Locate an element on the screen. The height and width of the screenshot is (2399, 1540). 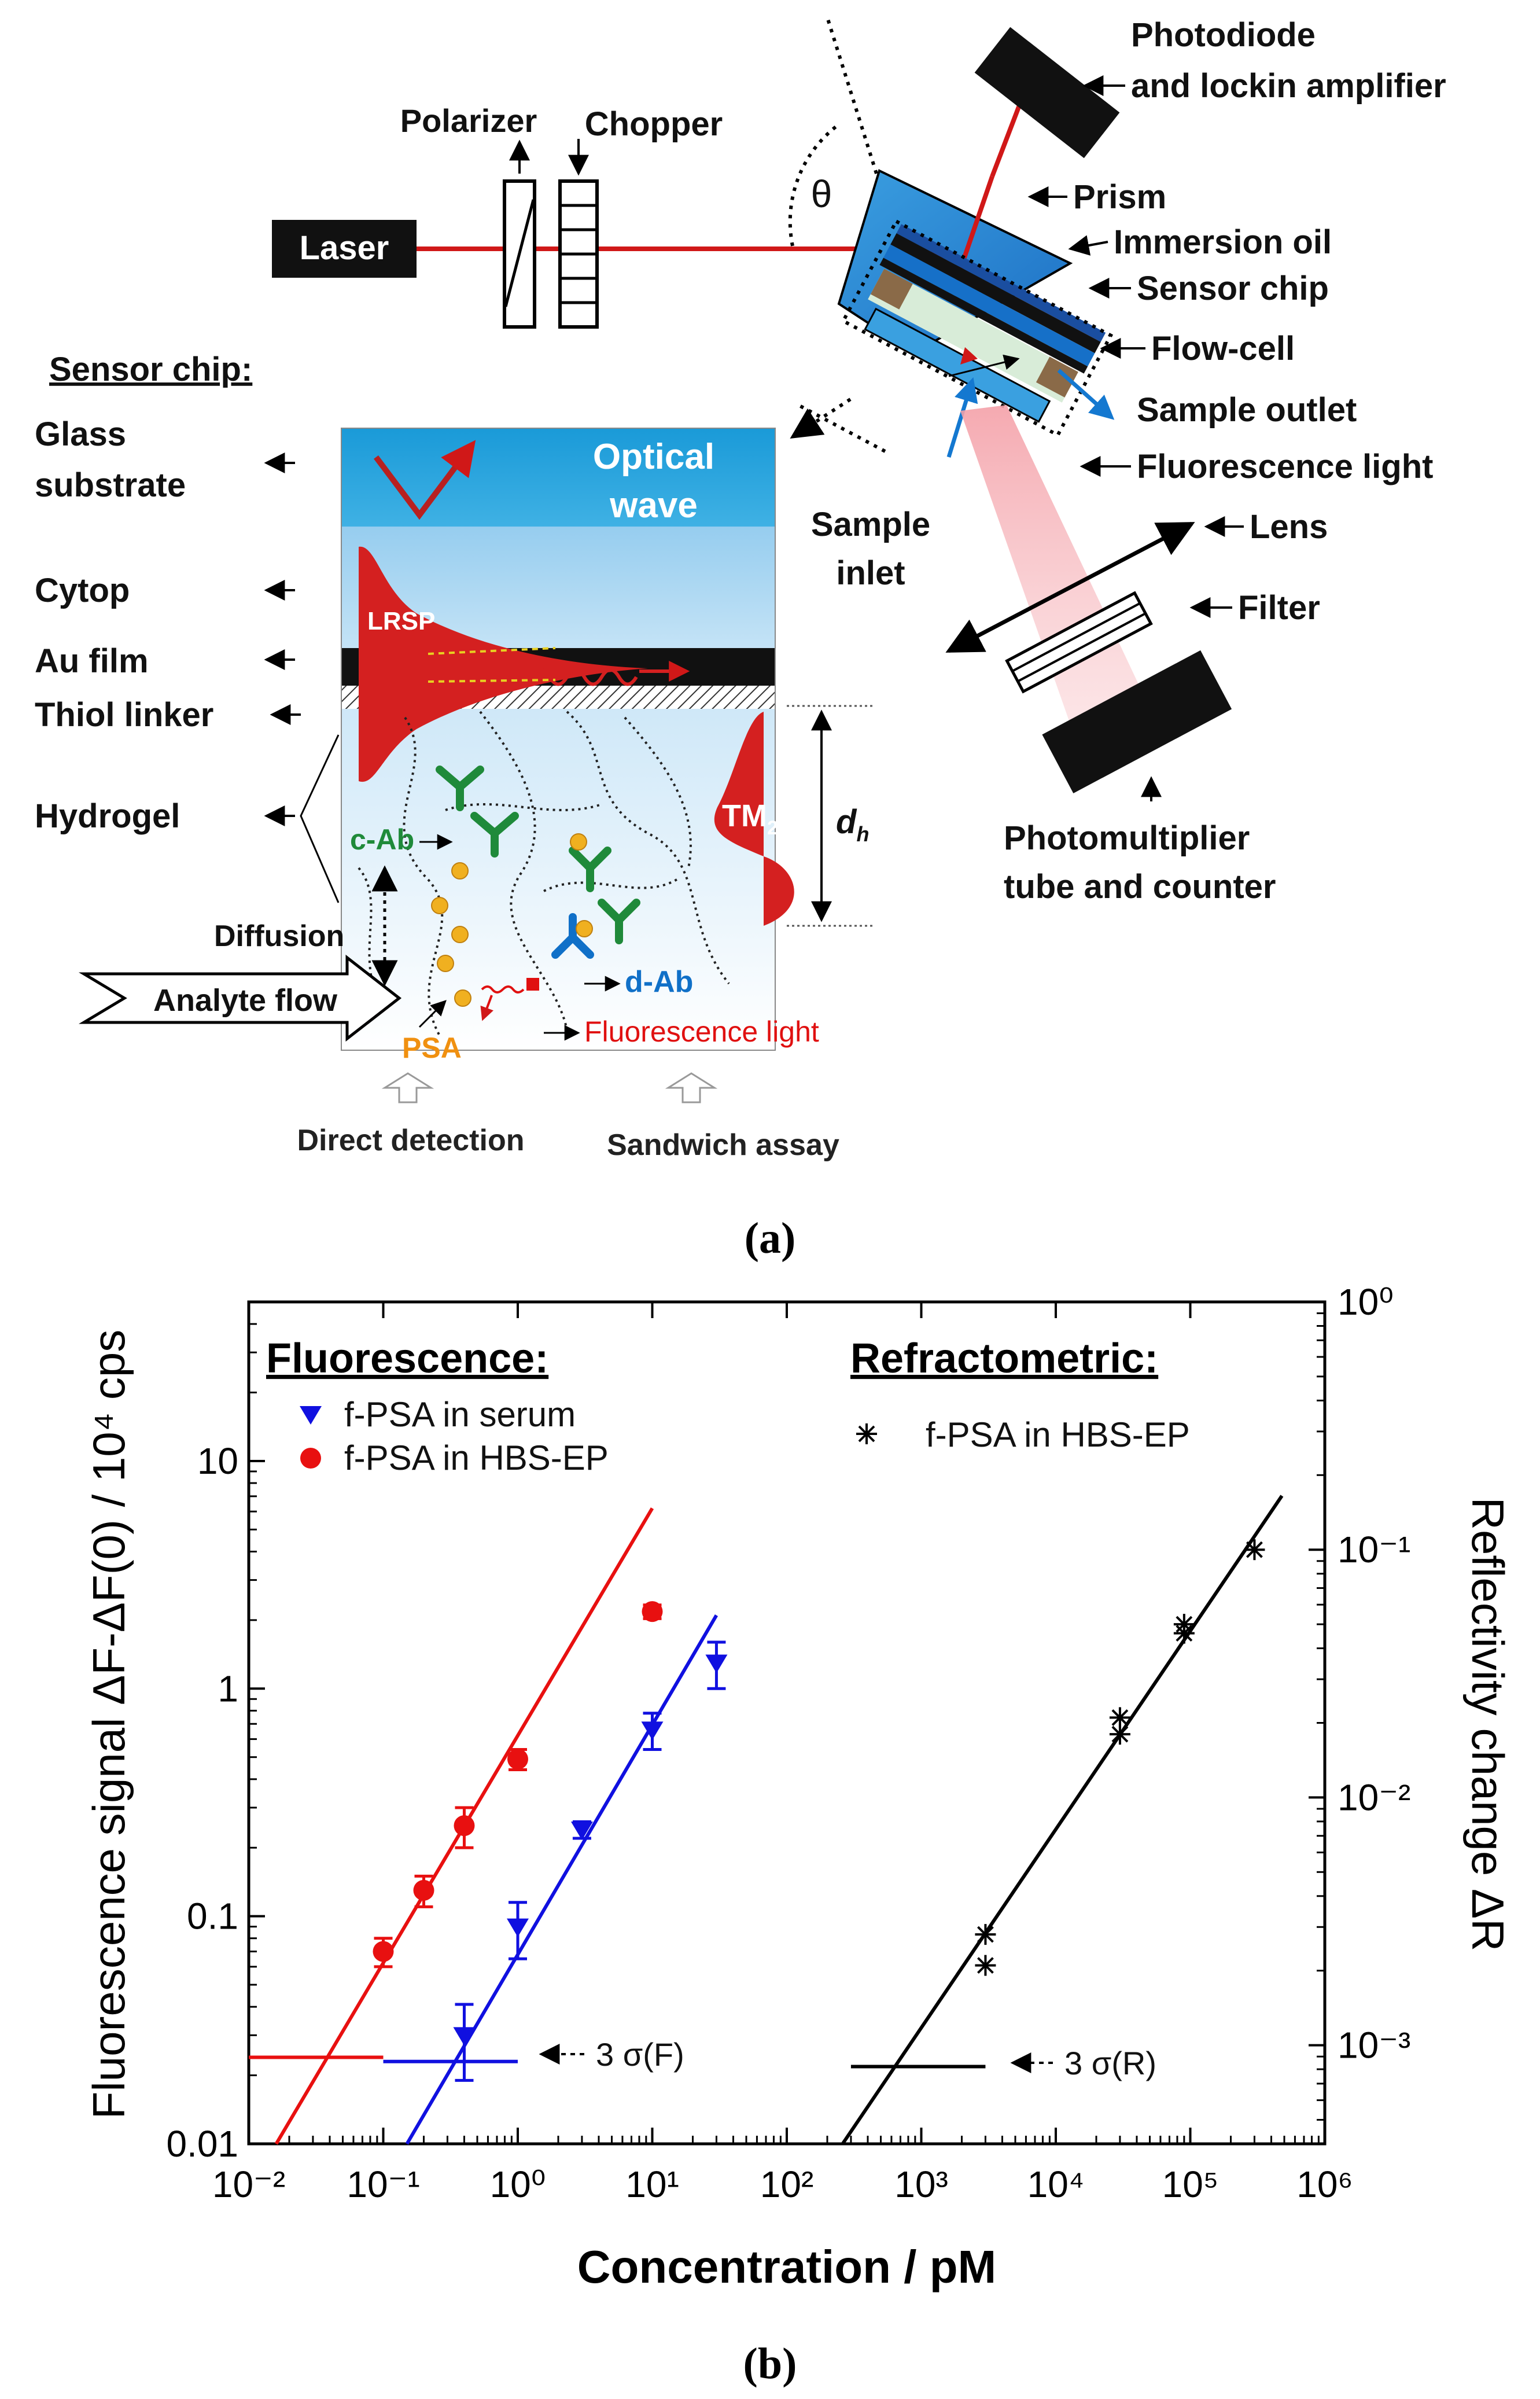
laser-box is located at coordinates (344, 249).